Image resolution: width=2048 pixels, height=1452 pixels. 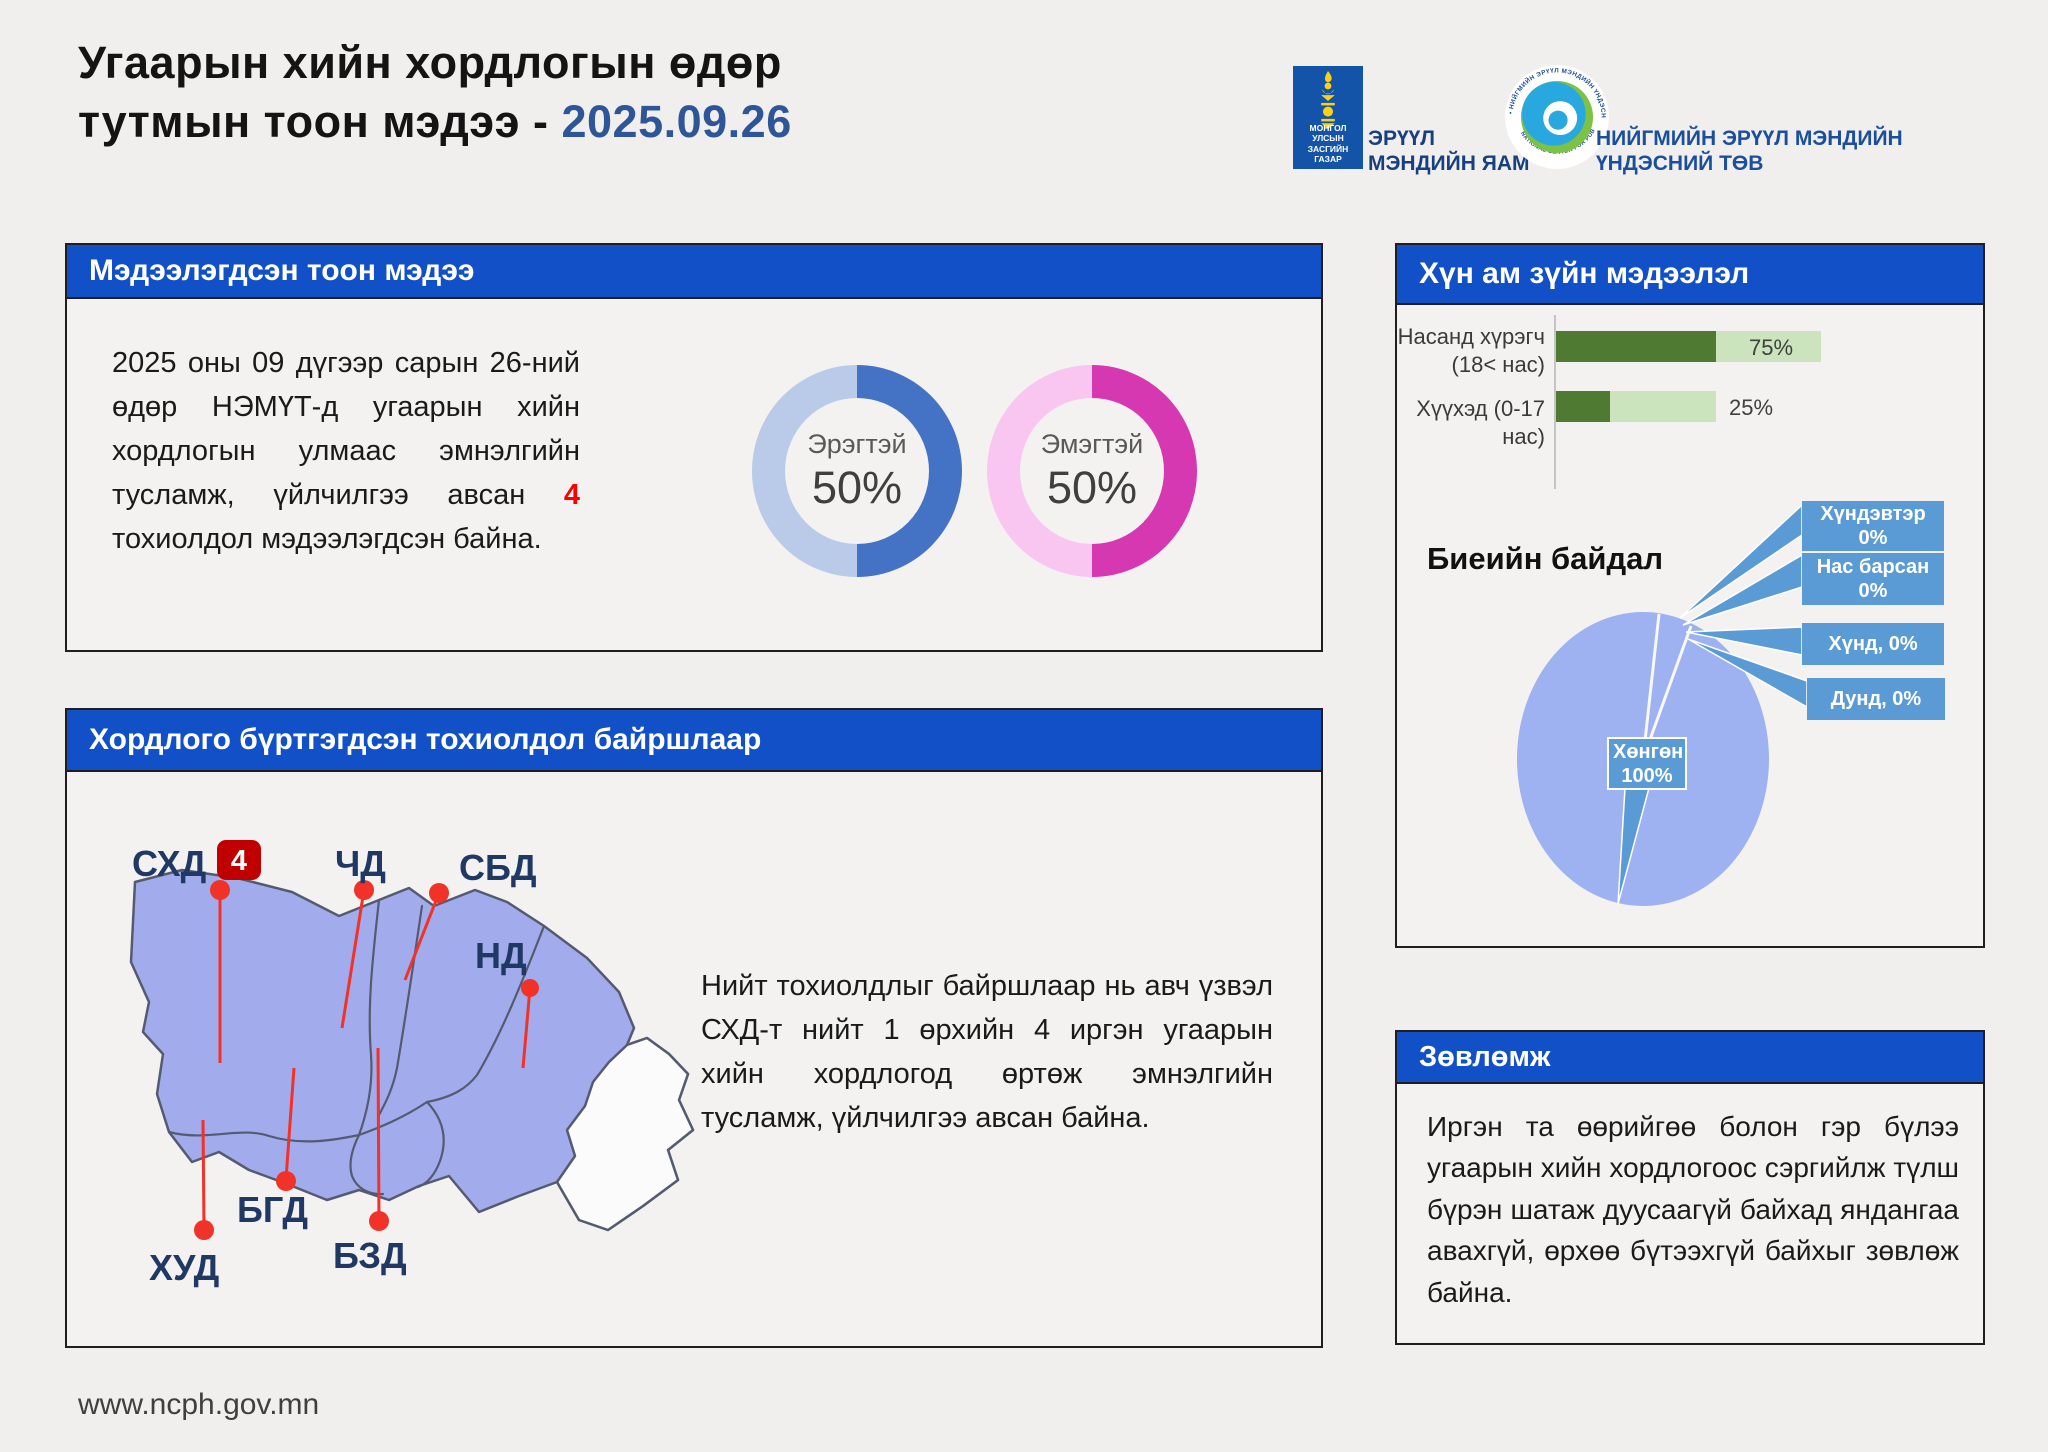 I want to click on bar-fill-child, so click(x=1583, y=406).